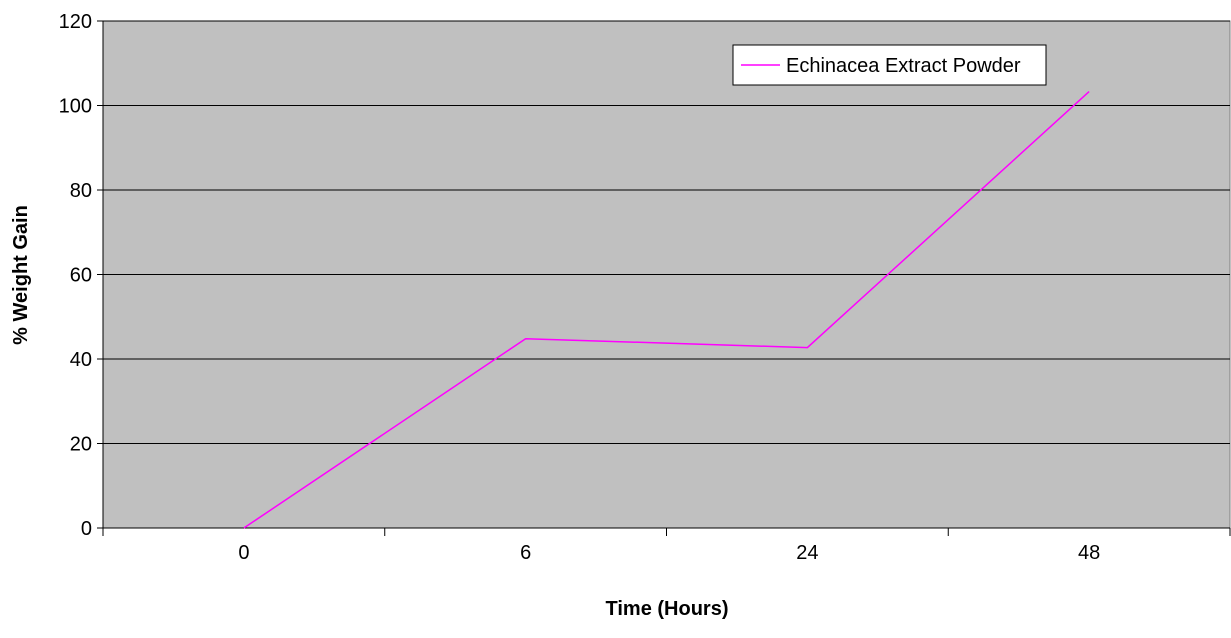  What do you see at coordinates (81, 191) in the screenshot?
I see `y-tick-label-80: 80` at bounding box center [81, 191].